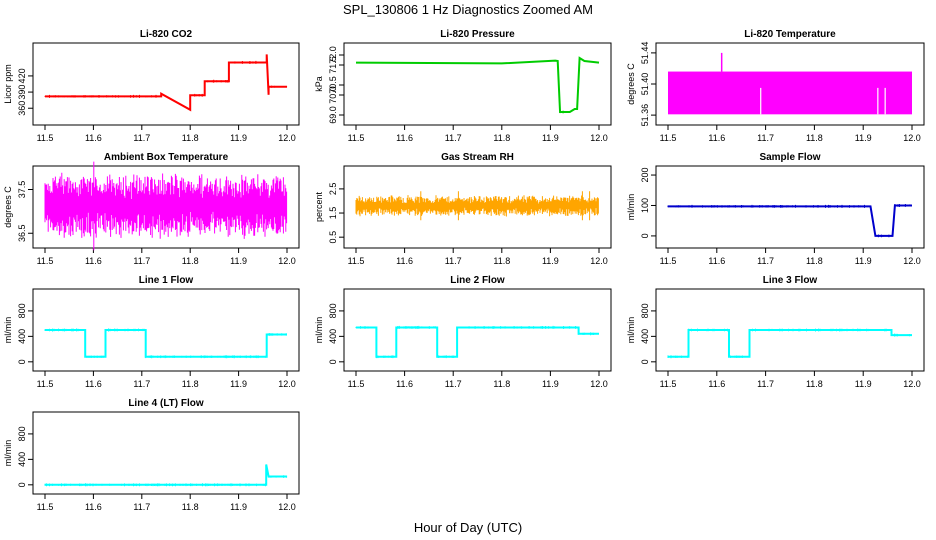 The height and width of the screenshot is (540, 936). I want to click on panel-title: Ambient Box Temperature, so click(166, 157).